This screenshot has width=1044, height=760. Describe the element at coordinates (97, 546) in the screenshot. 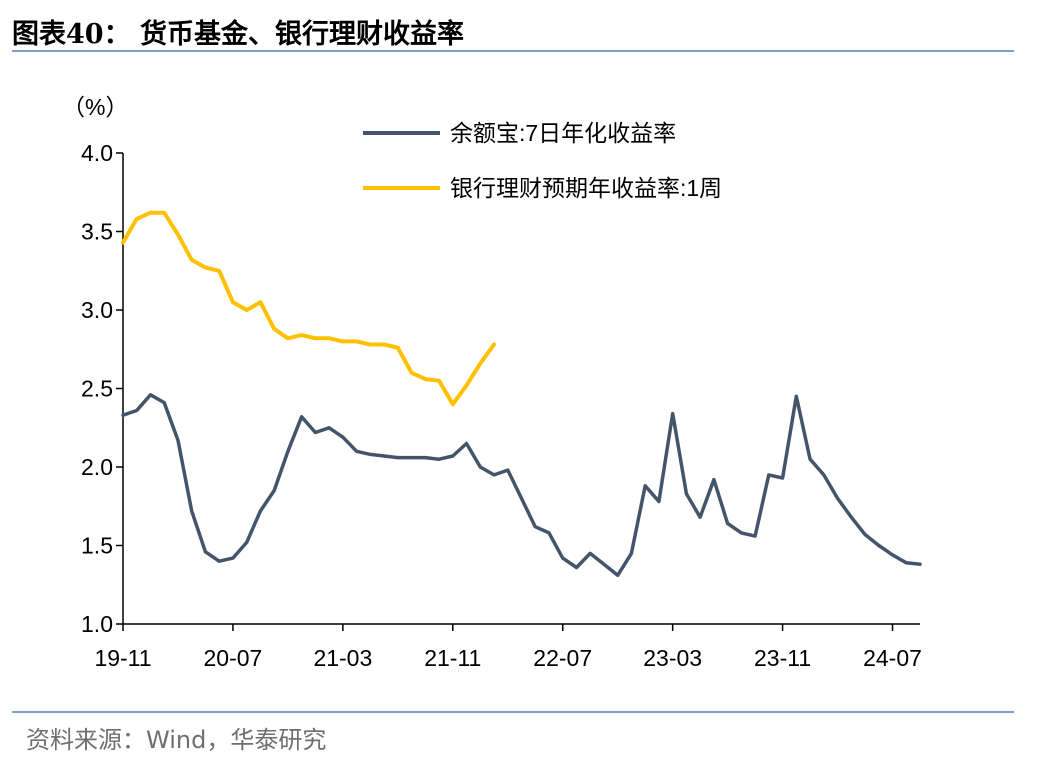

I see `y-tick-label: 1.5` at that location.